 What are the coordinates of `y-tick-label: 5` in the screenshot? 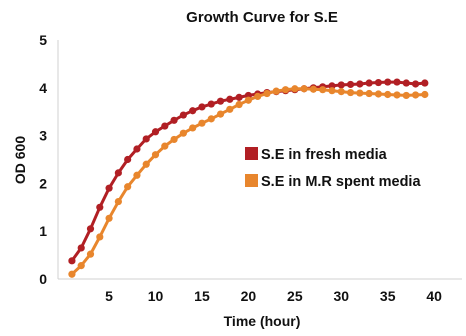 It's located at (43, 40).